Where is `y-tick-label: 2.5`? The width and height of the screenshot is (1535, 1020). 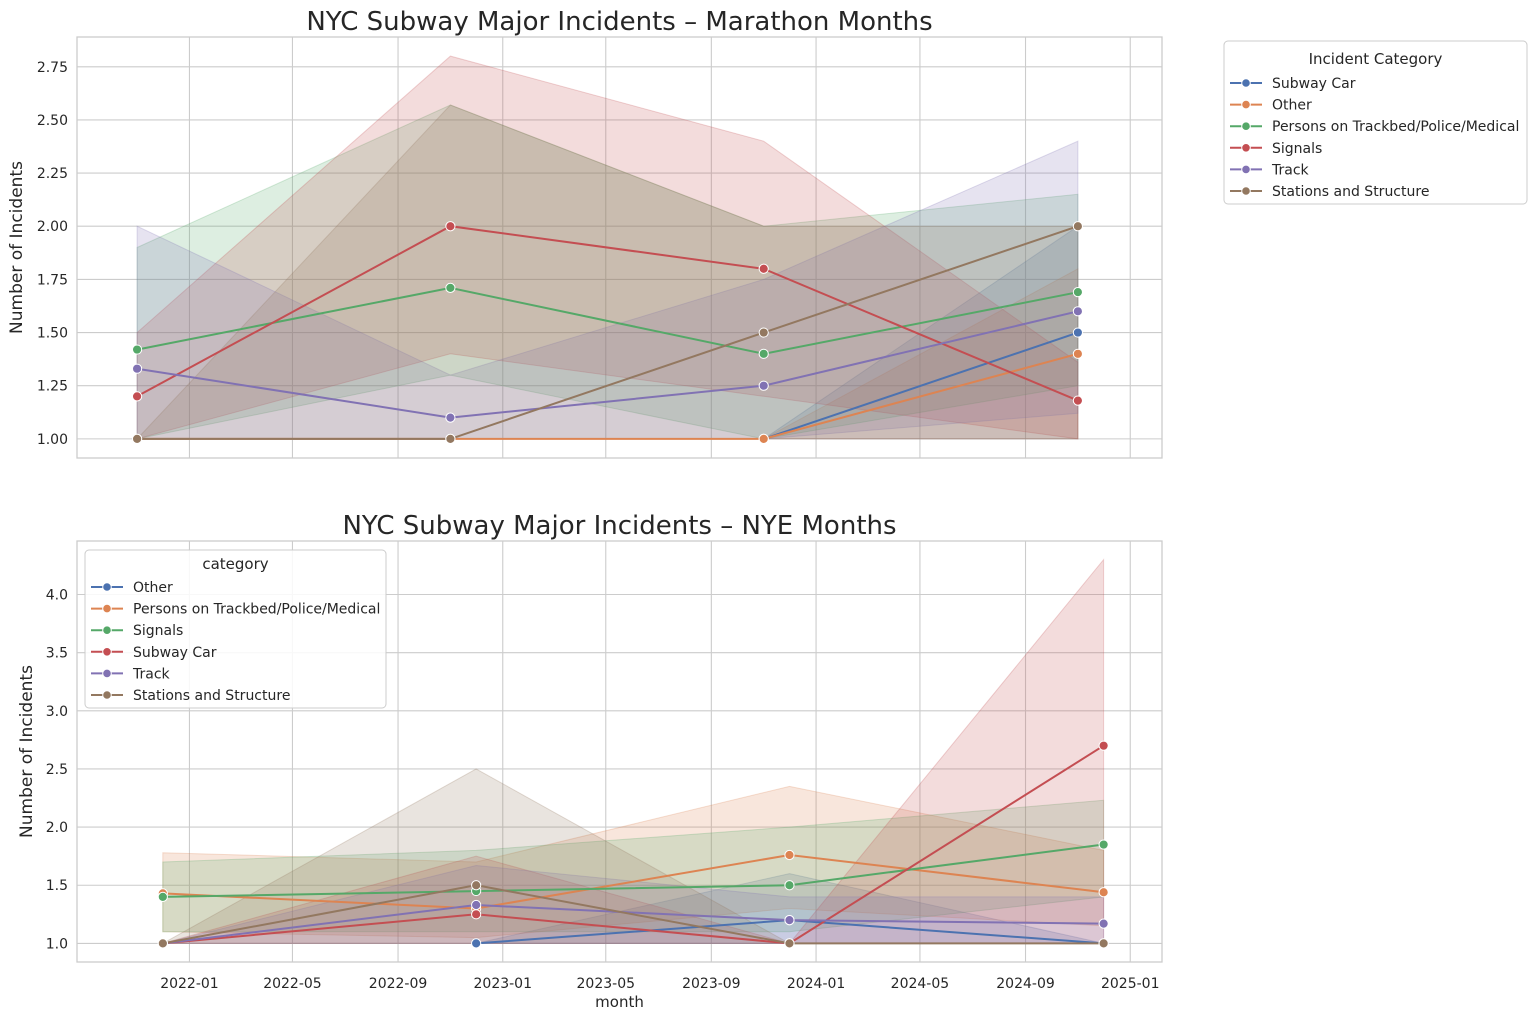
y-tick-label: 2.5 is located at coordinates (57, 770).